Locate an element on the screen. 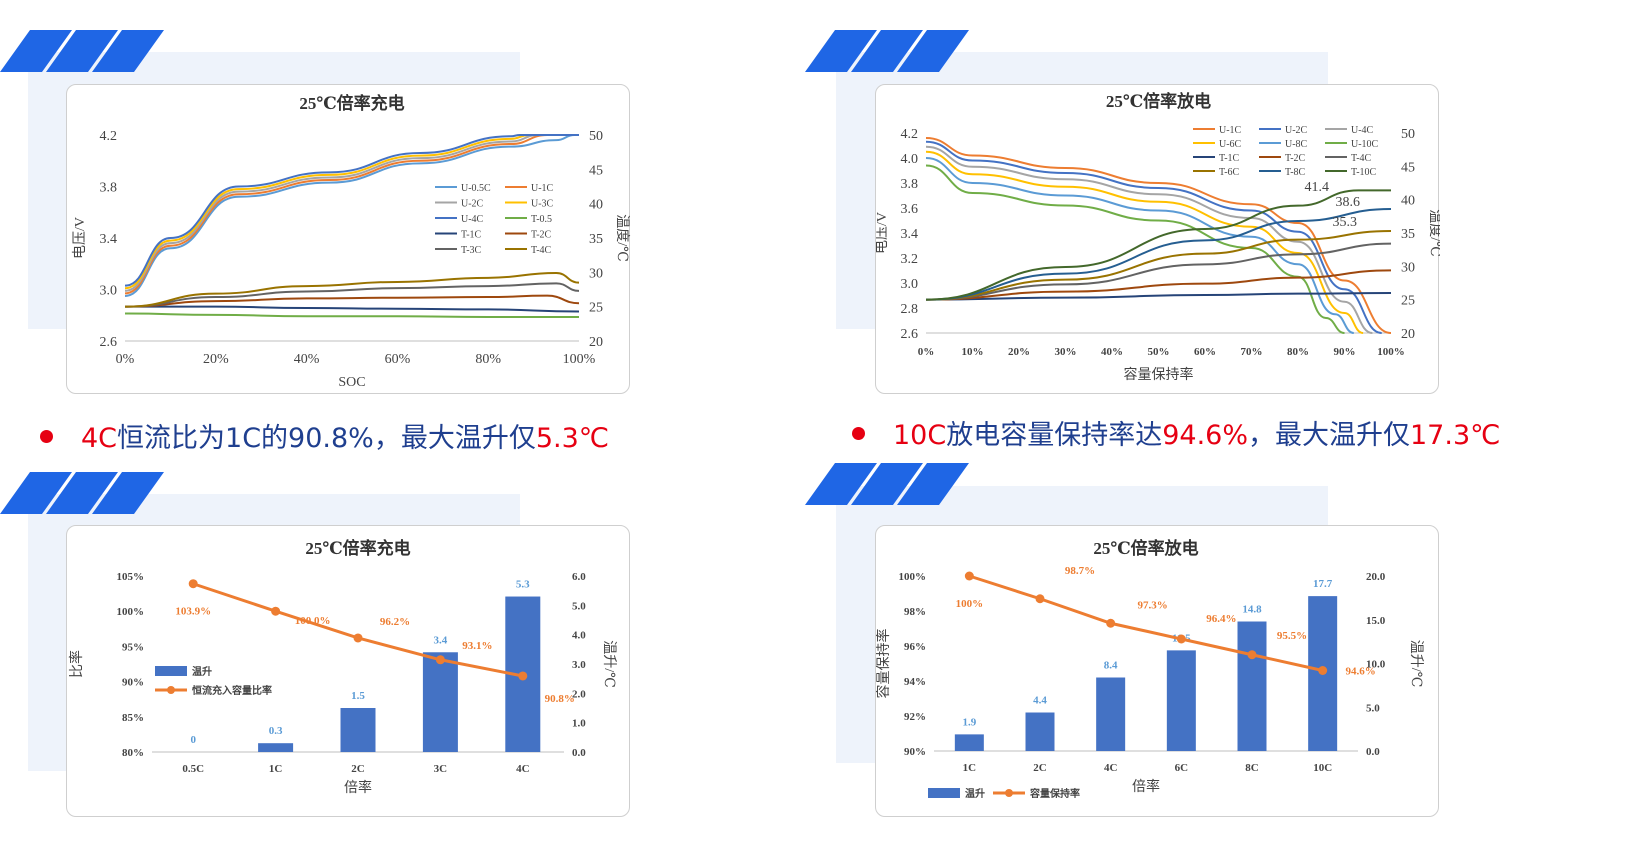 Image resolution: width=1633 pixels, height=867 pixels. bar-value-label: 5.3 is located at coordinates (523, 585).